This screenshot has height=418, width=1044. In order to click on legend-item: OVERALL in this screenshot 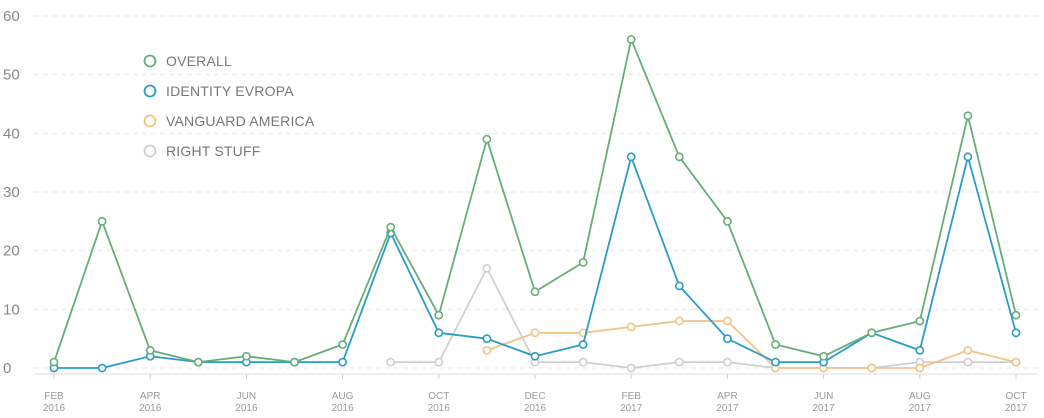, I will do `click(187, 61)`.